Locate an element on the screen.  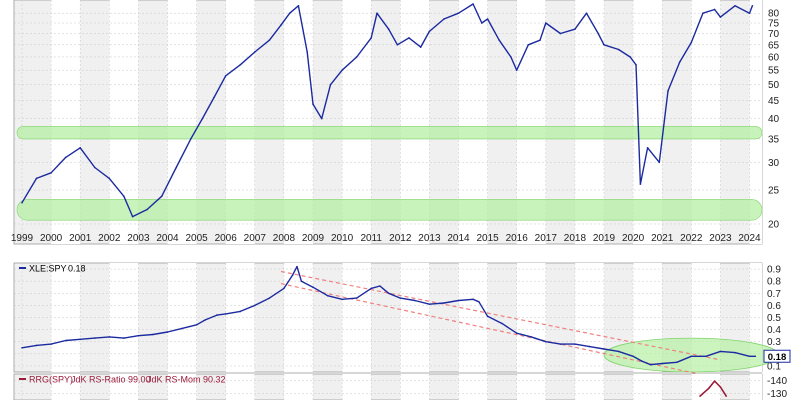
rrg-panel: -130 -140 is located at coordinates (400, 387).